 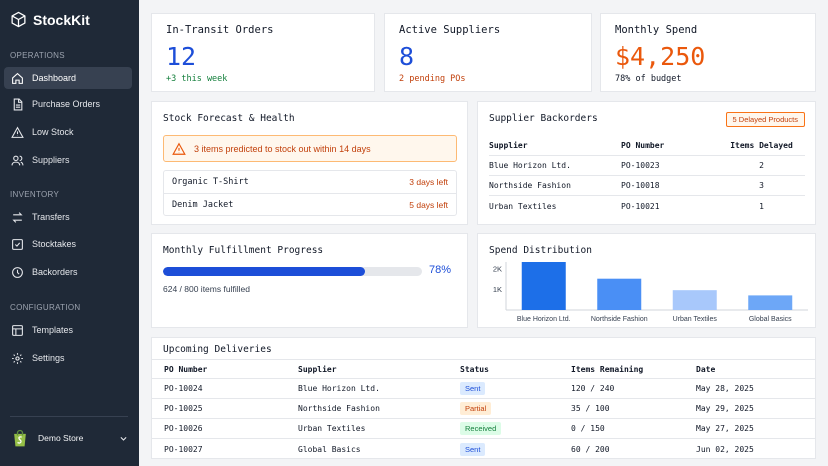 I want to click on cell-remaining: 35 / 100, so click(x=590, y=408).